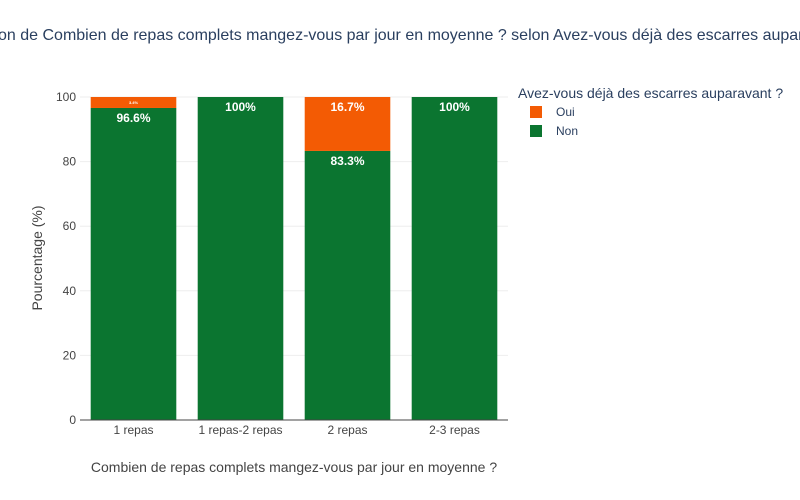 The height and width of the screenshot is (500, 800). I want to click on y-axis-title: Pourcentage (%), so click(37, 257).